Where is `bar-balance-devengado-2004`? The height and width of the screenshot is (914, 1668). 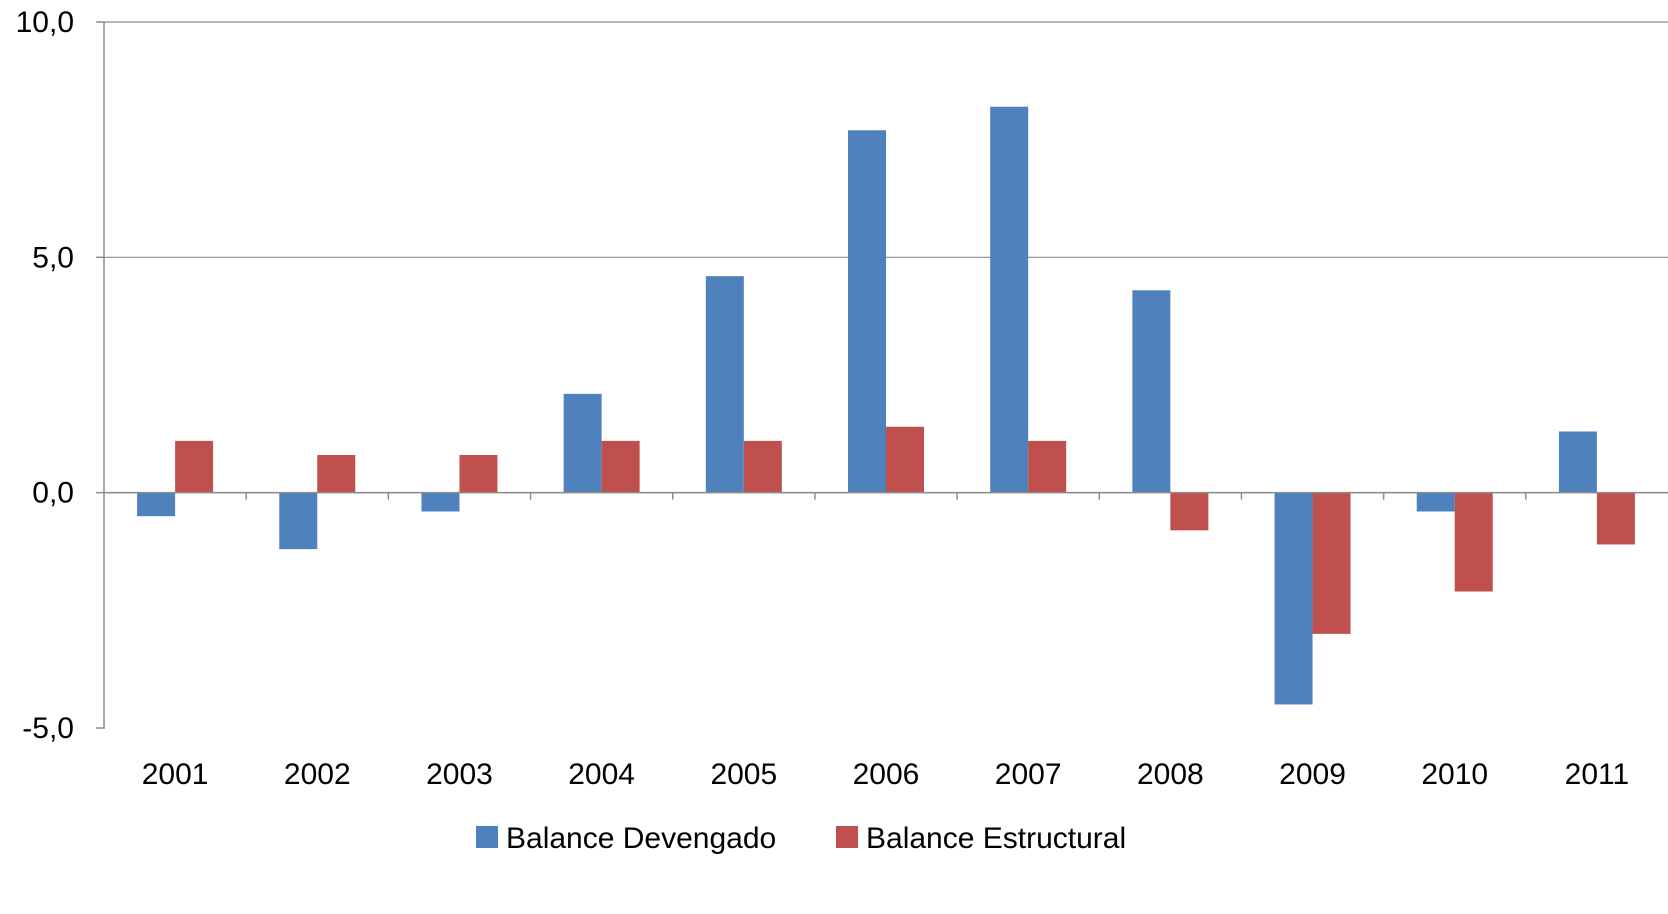
bar-balance-devengado-2004 is located at coordinates (582, 443).